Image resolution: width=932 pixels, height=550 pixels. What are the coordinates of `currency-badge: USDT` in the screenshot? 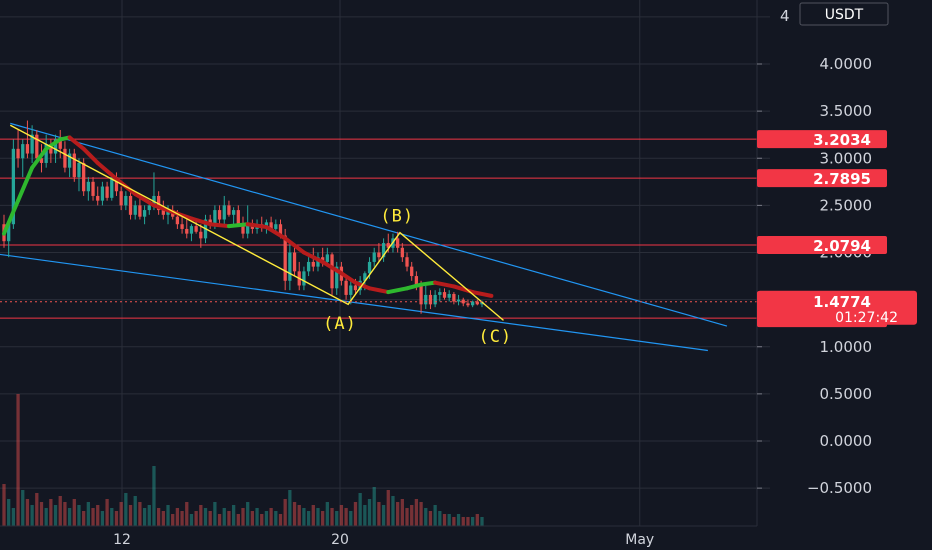 It's located at (844, 15).